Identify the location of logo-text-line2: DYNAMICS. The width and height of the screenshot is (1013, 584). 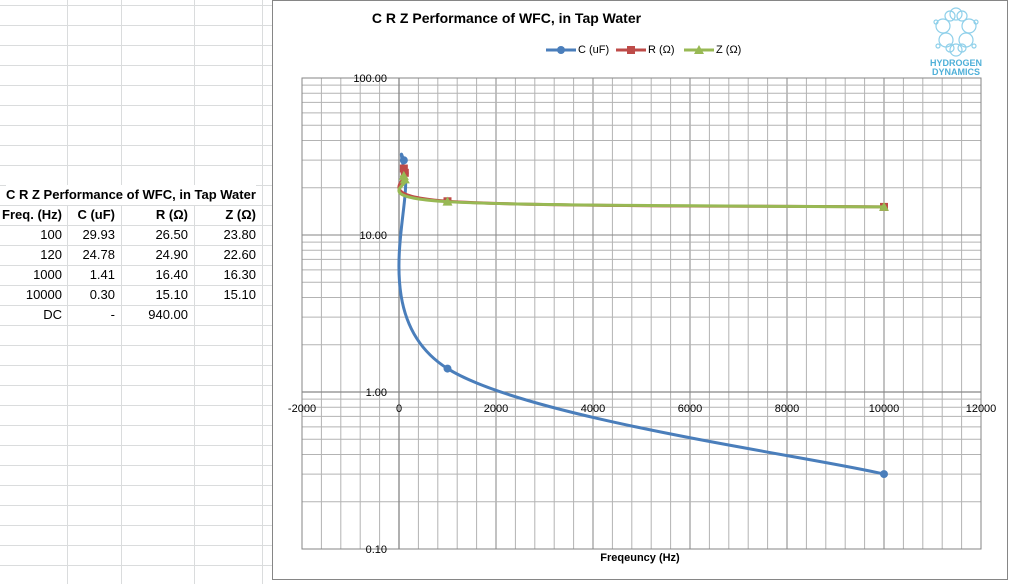
(955, 72).